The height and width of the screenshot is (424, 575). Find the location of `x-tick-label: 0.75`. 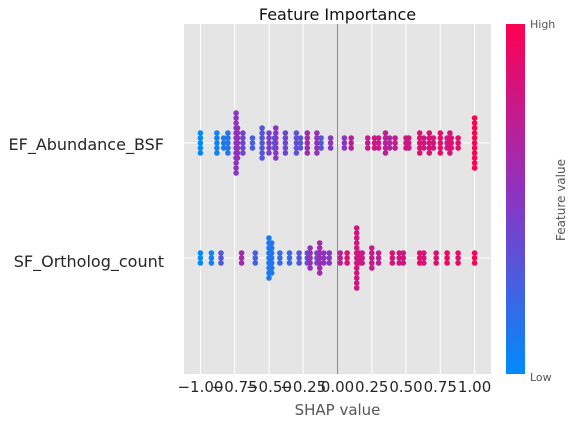

x-tick-label: 0.75 is located at coordinates (440, 387).